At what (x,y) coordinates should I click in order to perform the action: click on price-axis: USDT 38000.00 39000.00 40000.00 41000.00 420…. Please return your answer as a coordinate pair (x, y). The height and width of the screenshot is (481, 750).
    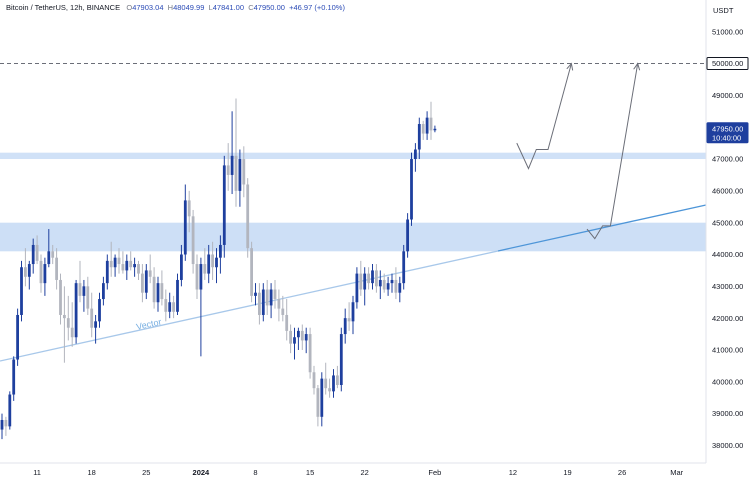
    Looking at the image, I should click on (724, 231).